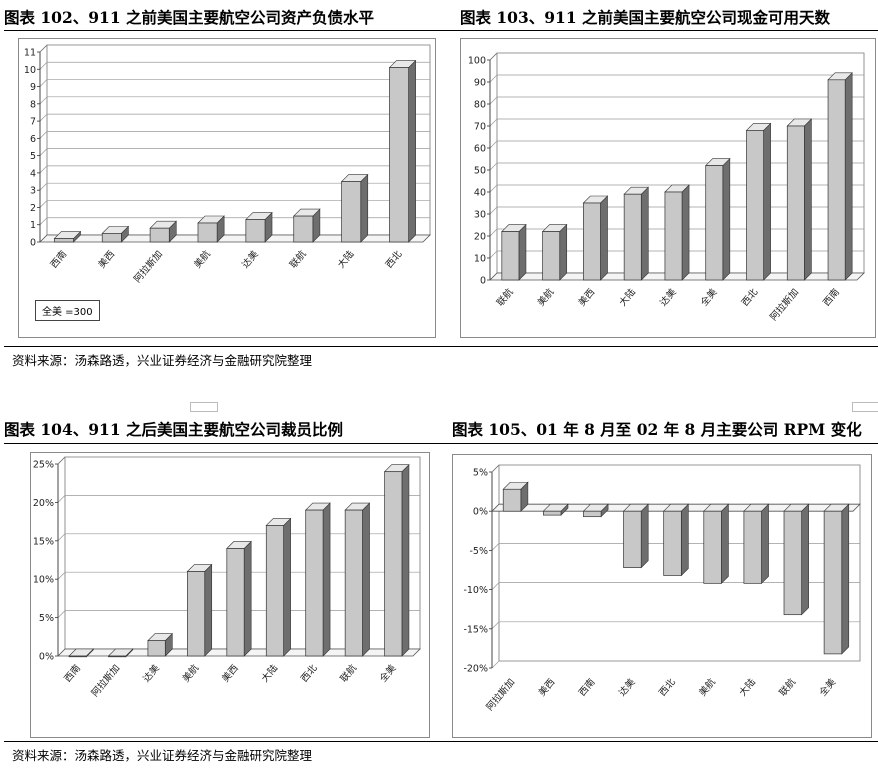 The image size is (878, 769). I want to click on y-tick-label: -15%, so click(475, 629).